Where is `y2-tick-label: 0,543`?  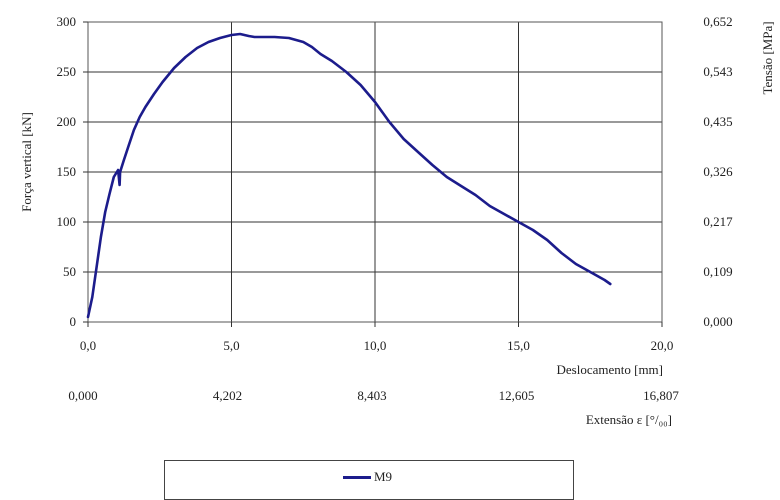 y2-tick-label: 0,543 is located at coordinates (717, 71).